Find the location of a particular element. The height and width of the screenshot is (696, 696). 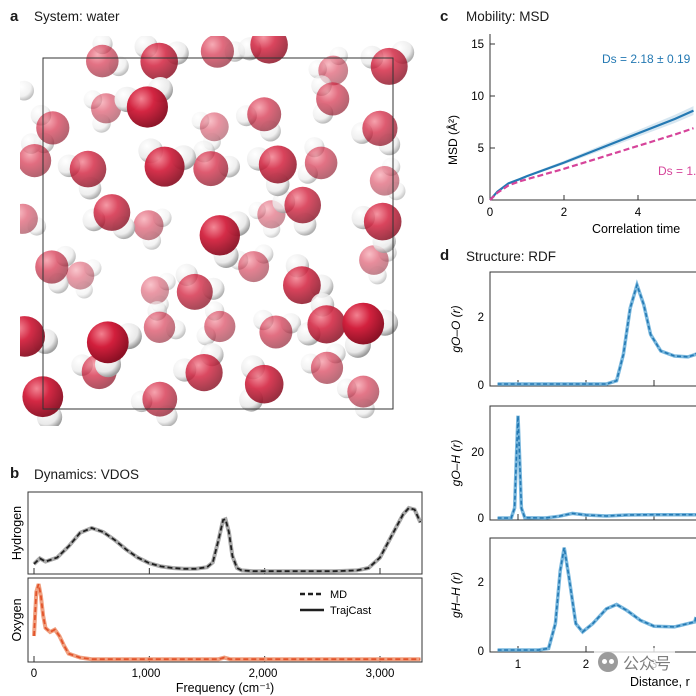

hydrogen-ylabel: Hydrogen is located at coordinates (17, 533).